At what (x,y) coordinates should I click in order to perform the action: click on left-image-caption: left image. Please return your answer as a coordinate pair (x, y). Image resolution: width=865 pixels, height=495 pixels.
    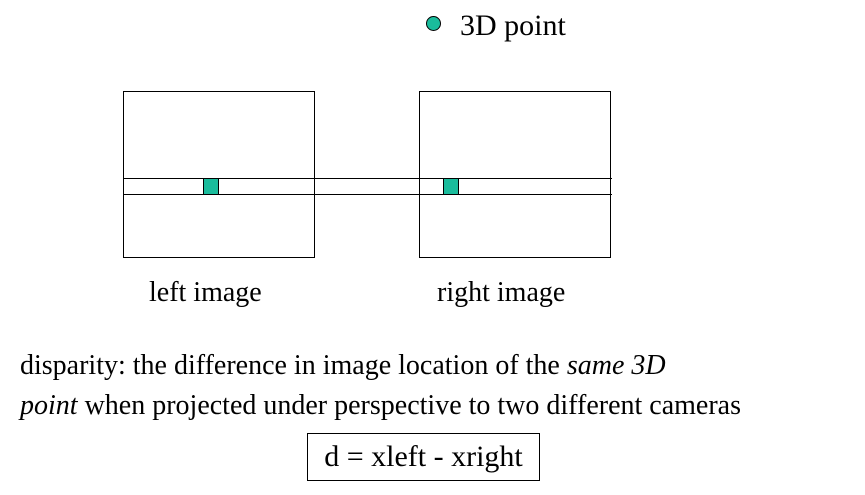
    Looking at the image, I should click on (205, 292).